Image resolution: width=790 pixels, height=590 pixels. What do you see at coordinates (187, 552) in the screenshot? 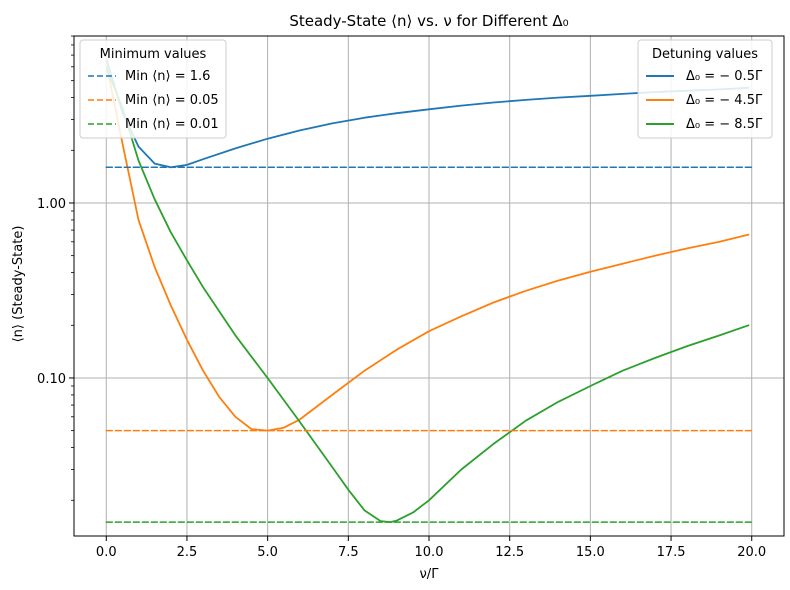
I see `x-tick-label: 2.5` at bounding box center [187, 552].